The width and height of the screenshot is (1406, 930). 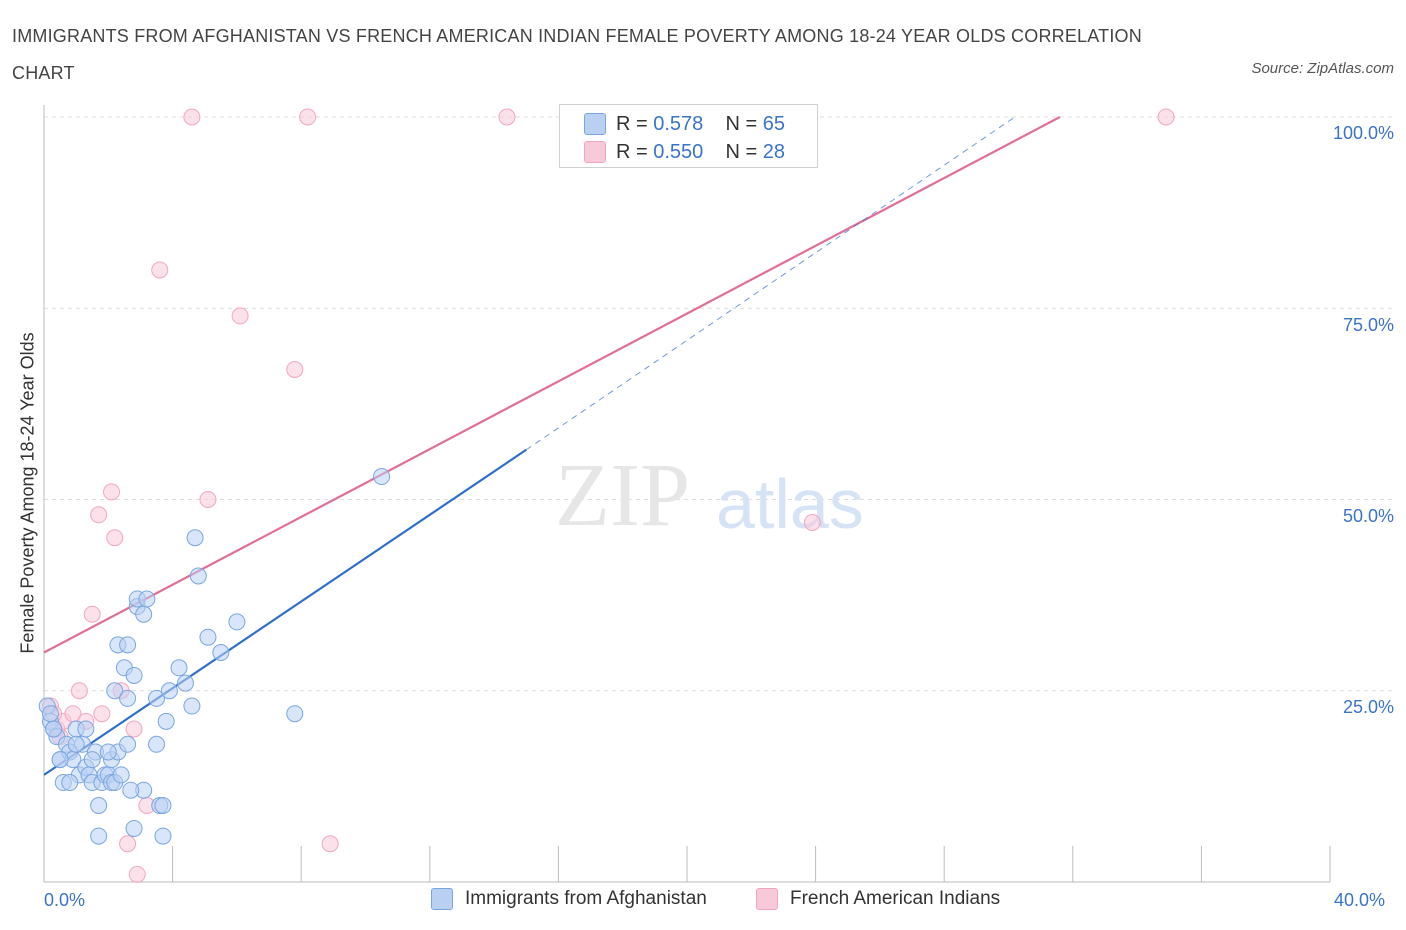 I want to click on y-tick-label: 25.0%, so click(x=1368, y=707).